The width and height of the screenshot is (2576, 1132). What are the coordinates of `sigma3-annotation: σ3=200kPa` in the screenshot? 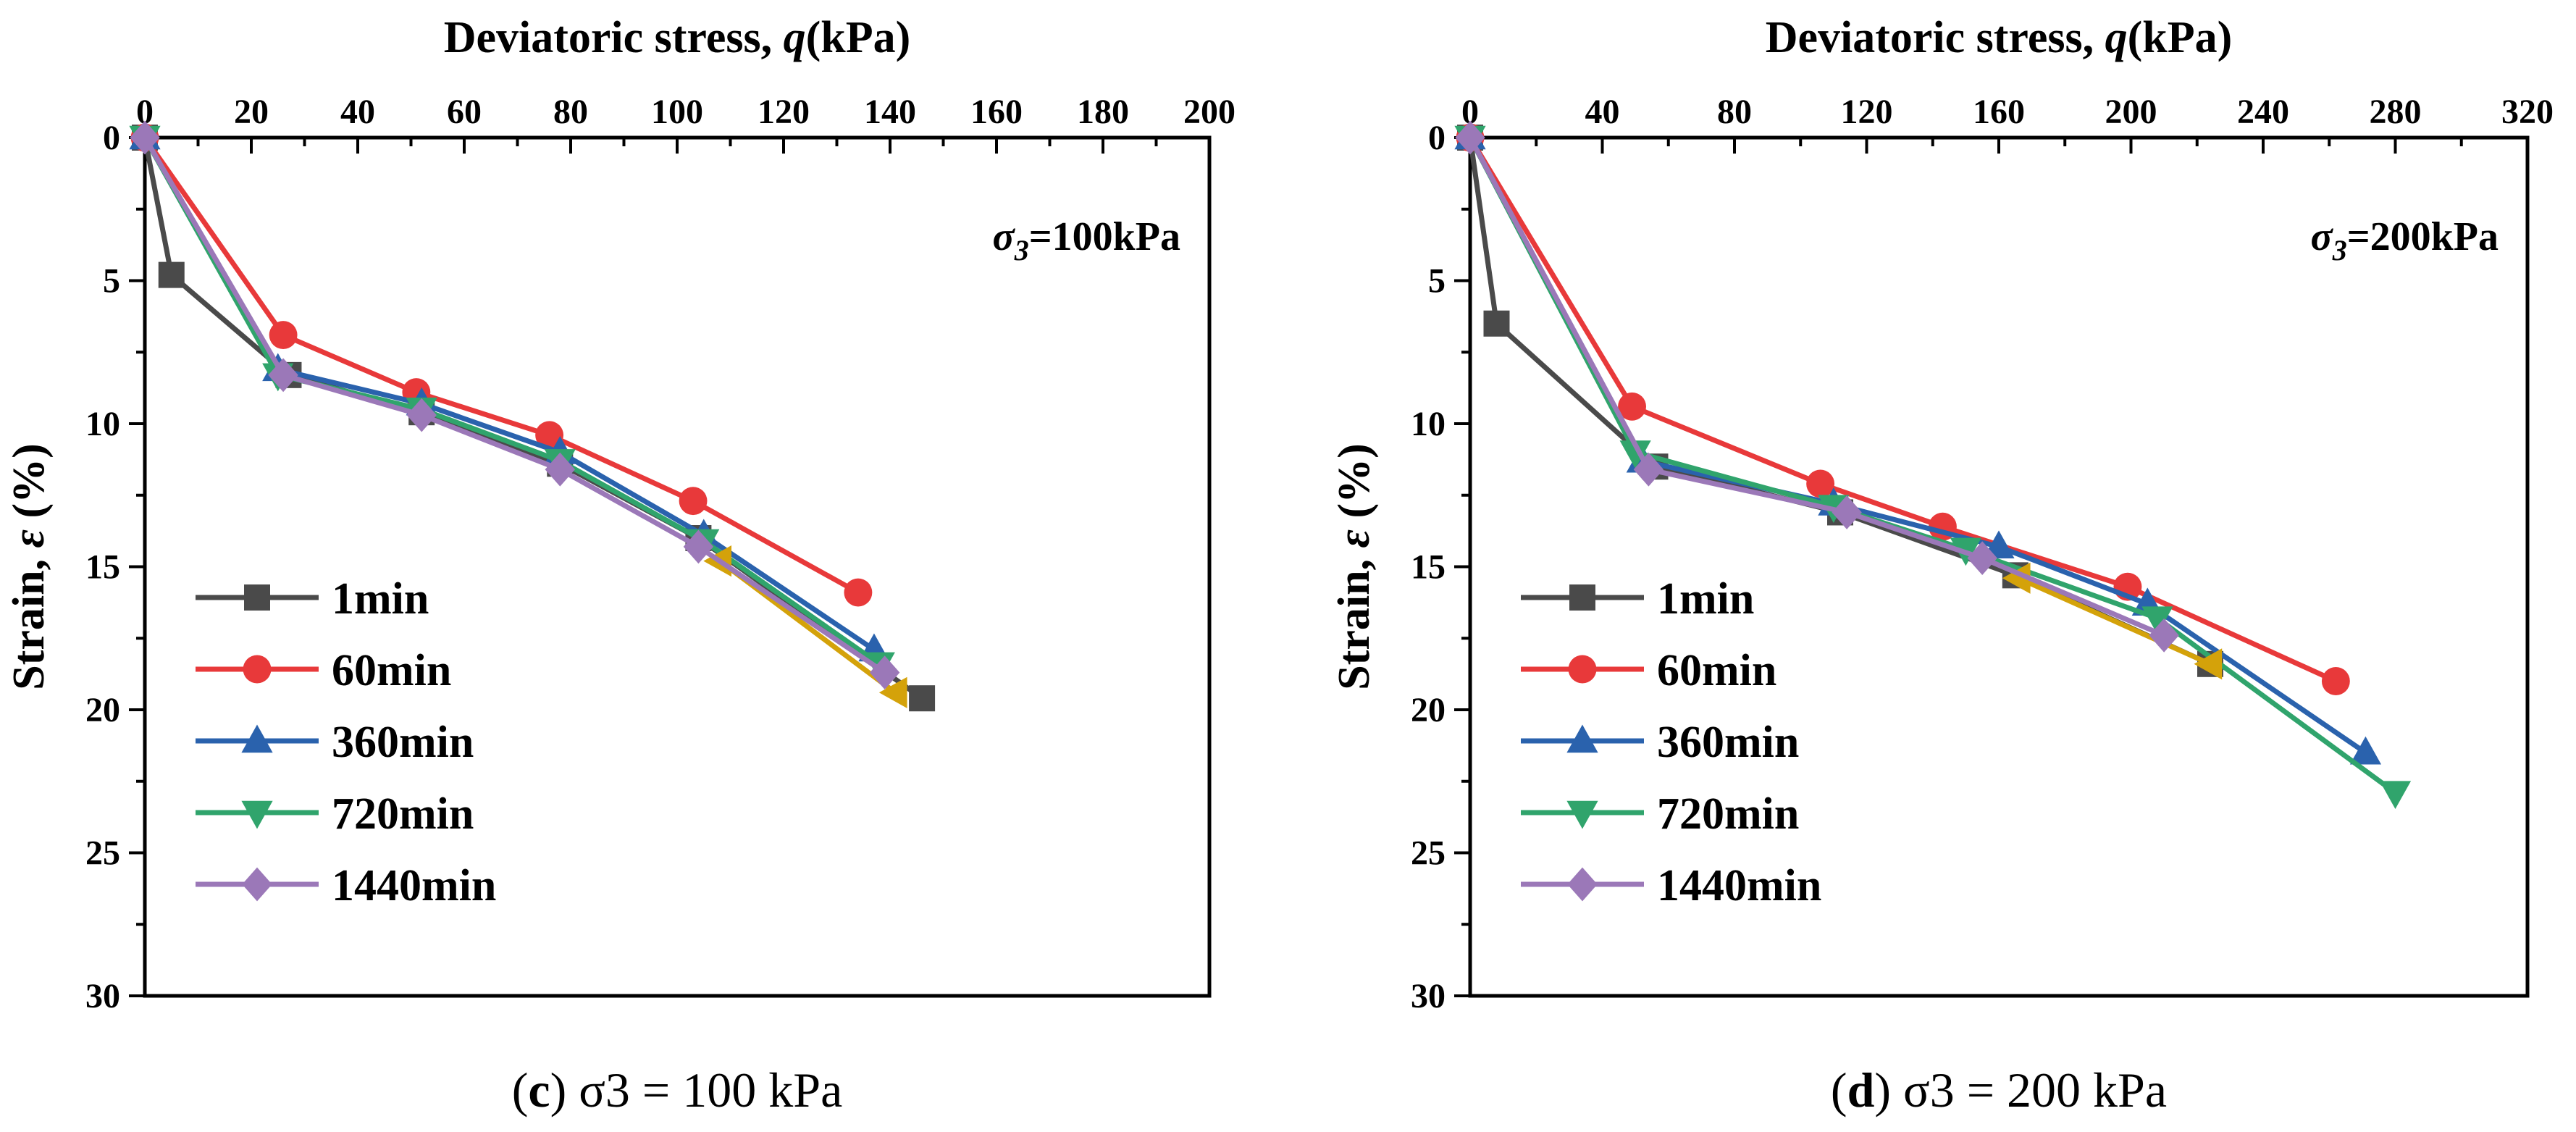 It's located at (2405, 240).